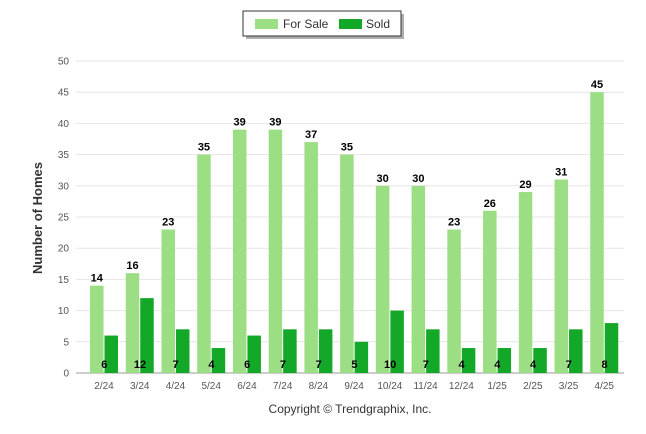  I want to click on y-tick-label: 40, so click(64, 124).